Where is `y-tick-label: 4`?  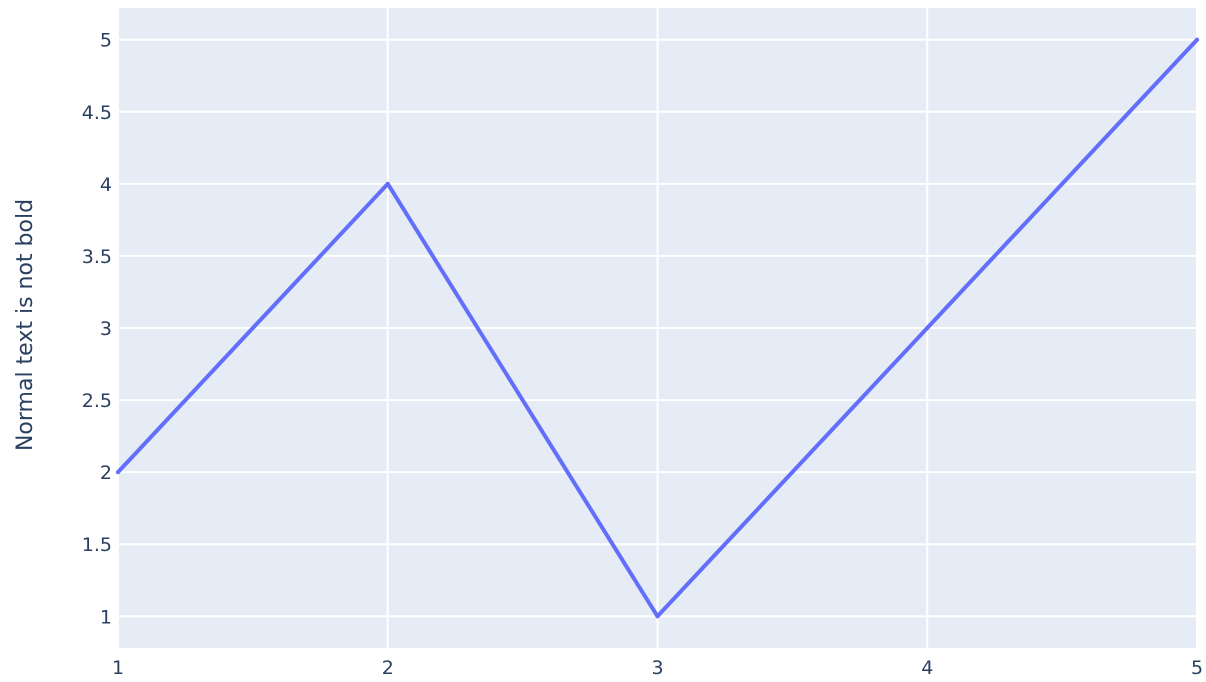
y-tick-label: 4 is located at coordinates (106, 185).